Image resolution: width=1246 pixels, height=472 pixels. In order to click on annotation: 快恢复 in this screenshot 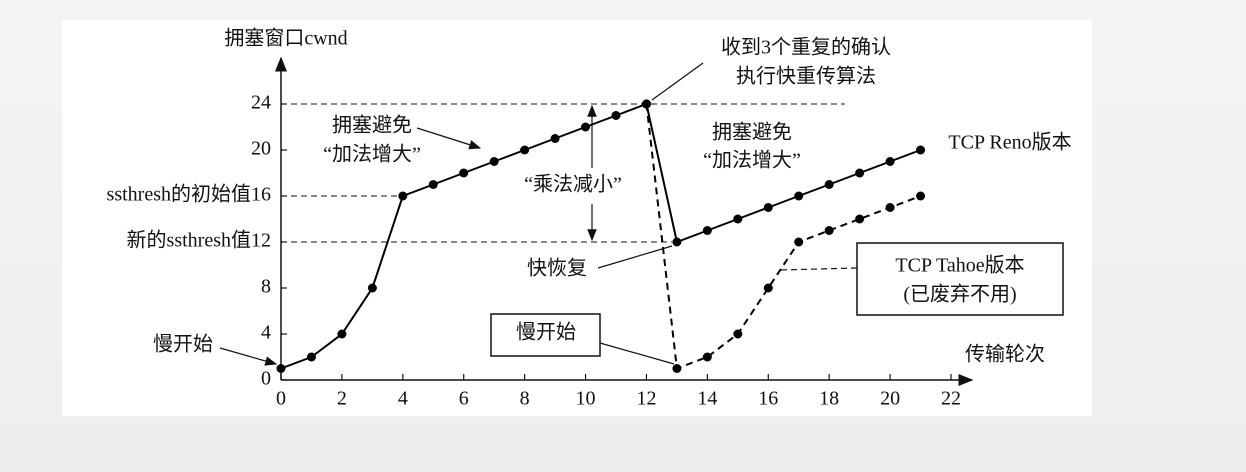, I will do `click(557, 268)`.